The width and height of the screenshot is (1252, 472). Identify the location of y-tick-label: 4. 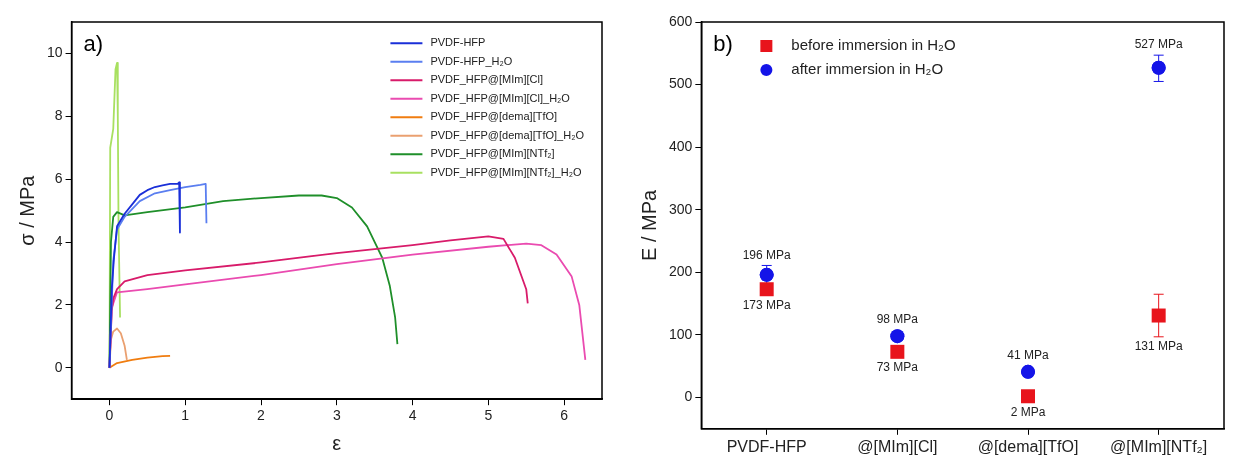
(58, 240).